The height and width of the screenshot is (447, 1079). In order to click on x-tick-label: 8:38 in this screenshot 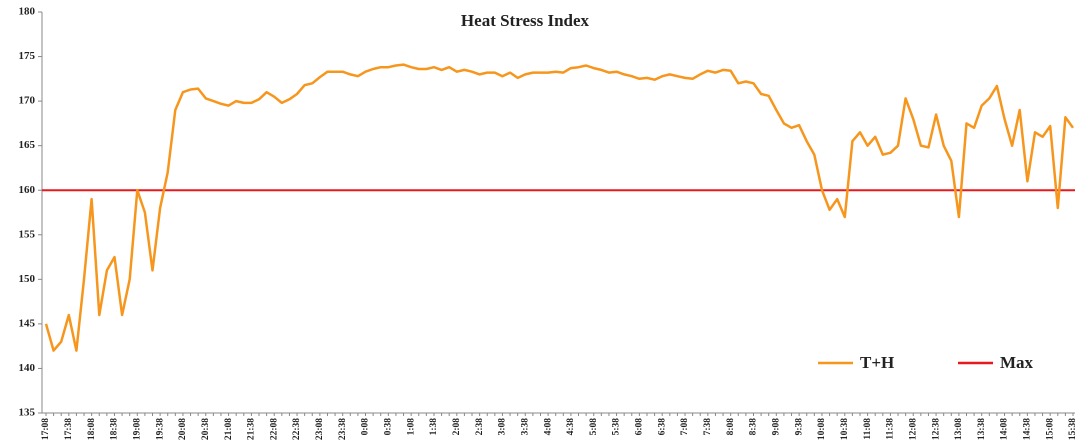, I will do `click(754, 427)`.